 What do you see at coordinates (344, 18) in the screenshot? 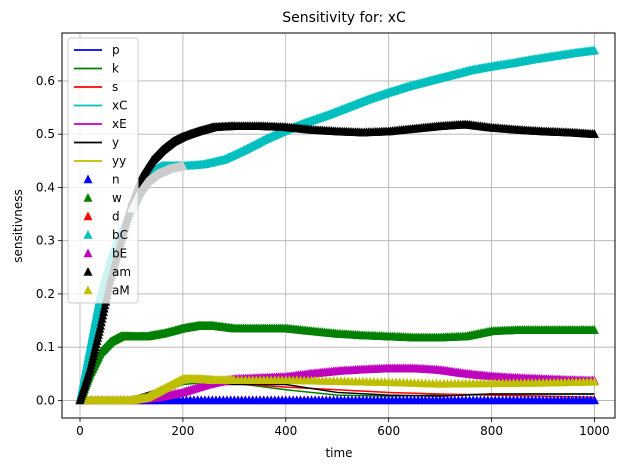
I see `chart-title: Sensitivity for: xC` at bounding box center [344, 18].